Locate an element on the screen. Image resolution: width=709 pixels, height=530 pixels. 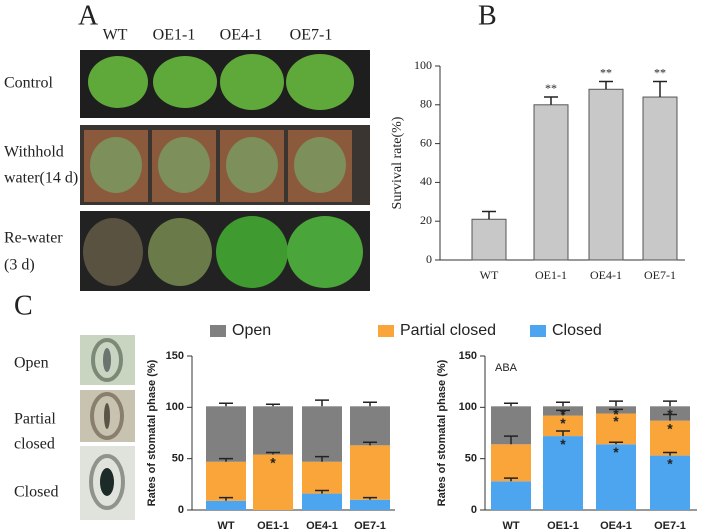
stomata-label: Closed is located at coordinates (36, 492).